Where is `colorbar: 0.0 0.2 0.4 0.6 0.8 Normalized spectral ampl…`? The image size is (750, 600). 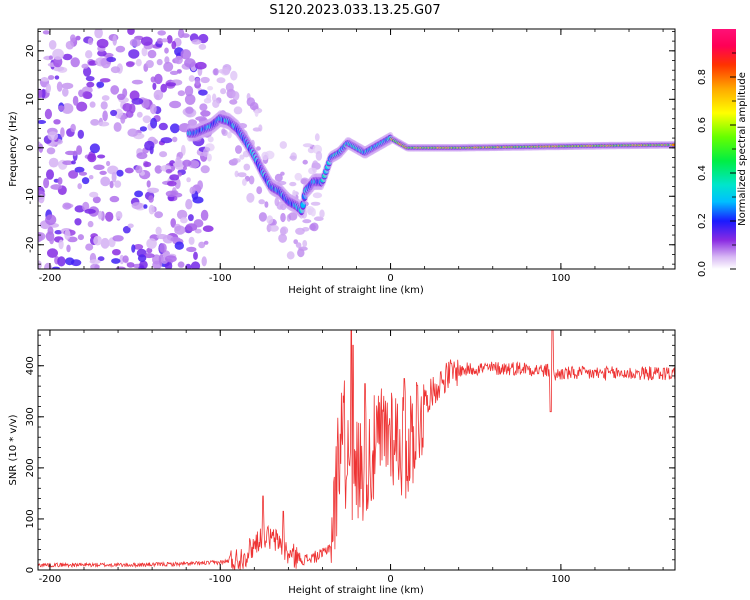
colorbar: 0.0 0.2 0.4 0.6 0.8 Normalized spectral ampl… is located at coordinates (722, 153).